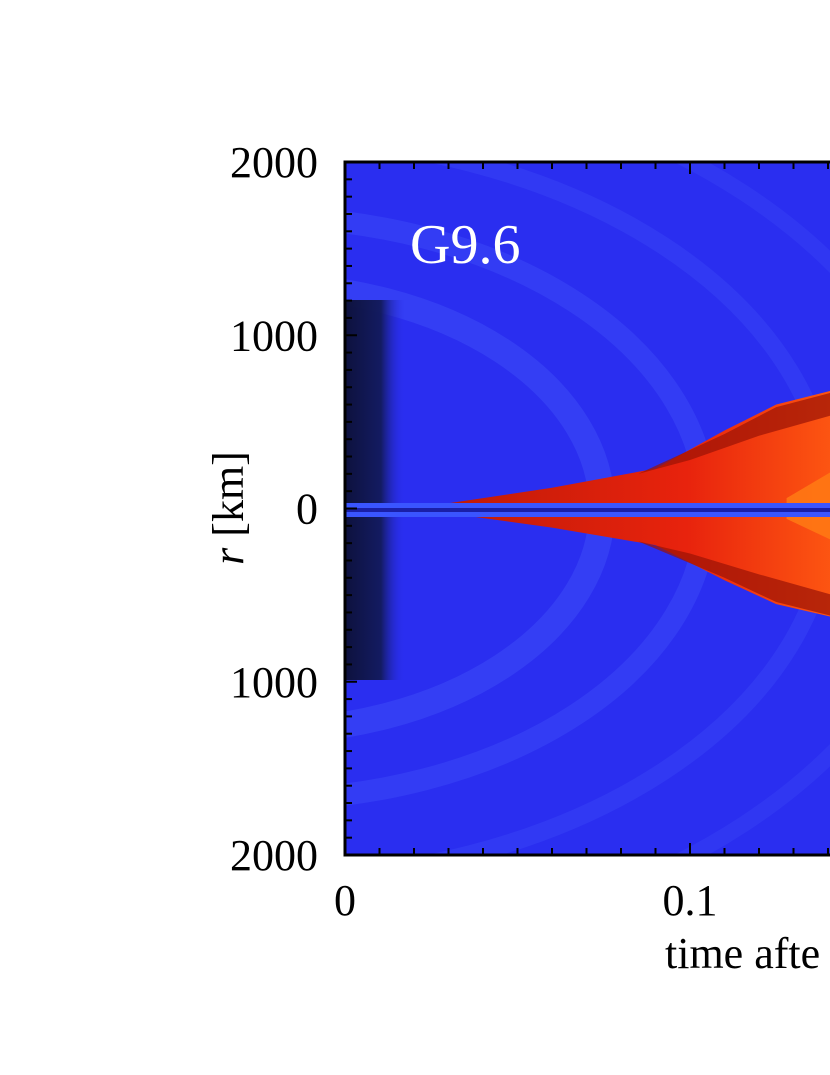 Image resolution: width=830 pixels, height=1075 pixels. I want to click on y-axis-label-rest: [km], so click(228, 499).